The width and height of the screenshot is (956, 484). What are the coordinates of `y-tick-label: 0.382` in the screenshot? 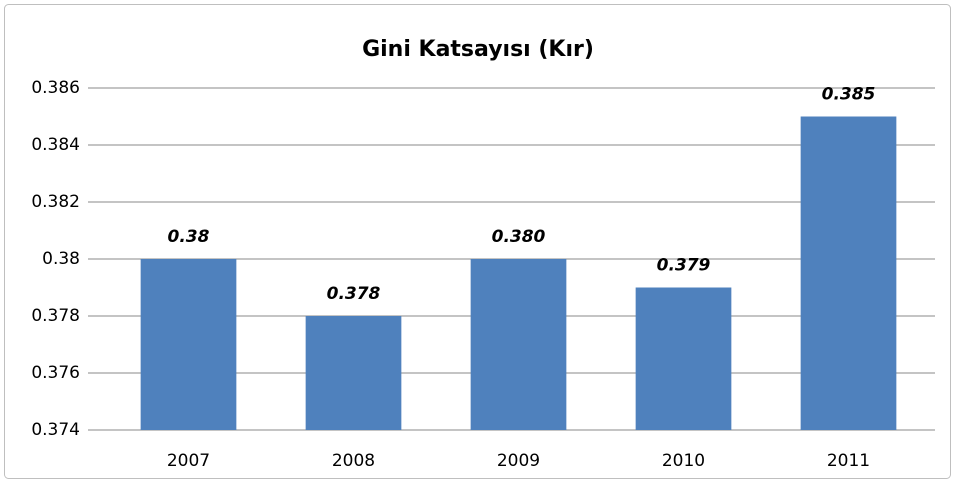 It's located at (55, 202).